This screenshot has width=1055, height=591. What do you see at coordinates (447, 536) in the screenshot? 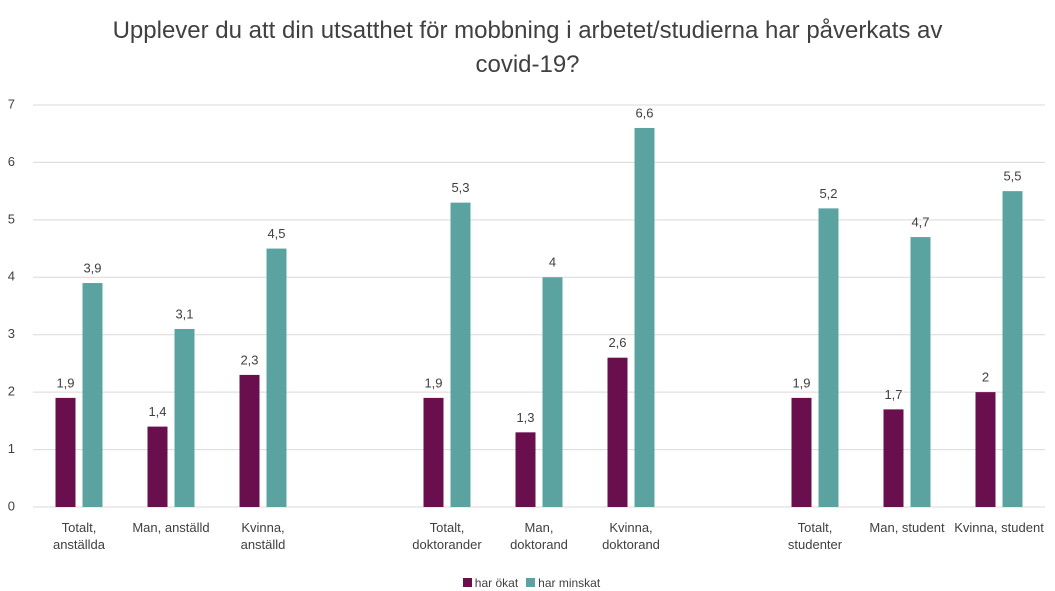
I see `x-tick-label: Totalt, doktorander` at bounding box center [447, 536].